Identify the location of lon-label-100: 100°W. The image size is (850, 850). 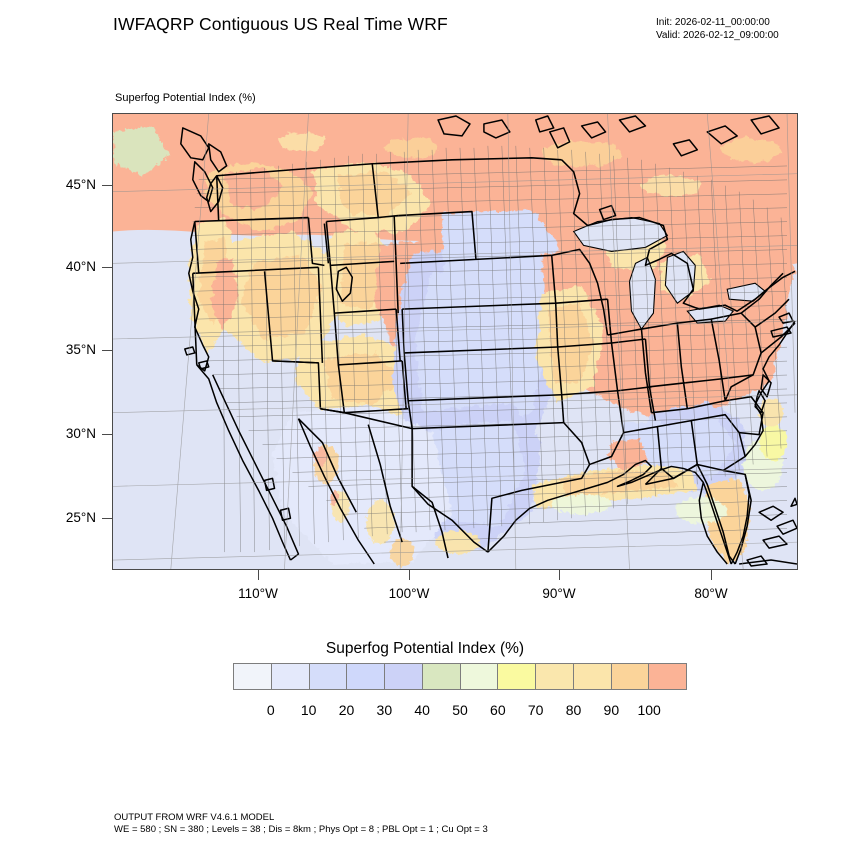
(409, 593).